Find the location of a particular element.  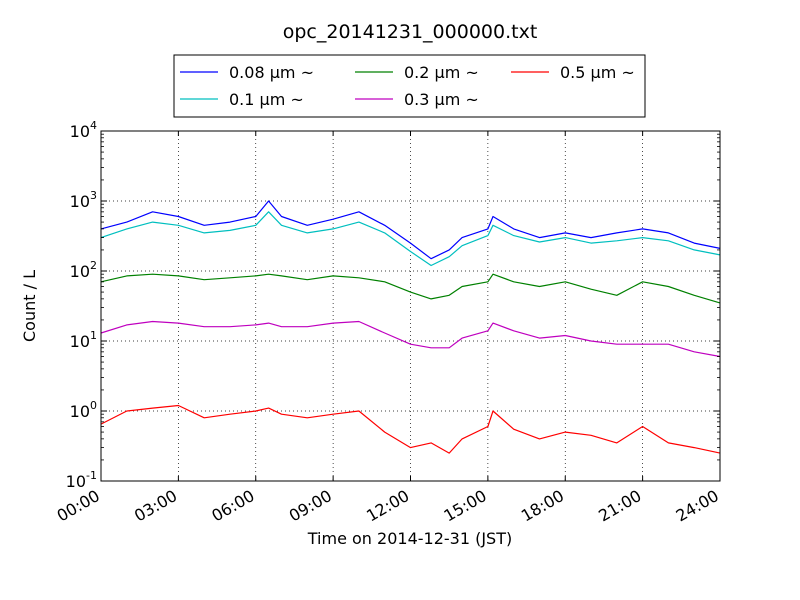

y-tick-label: 10³ is located at coordinates (83, 200).